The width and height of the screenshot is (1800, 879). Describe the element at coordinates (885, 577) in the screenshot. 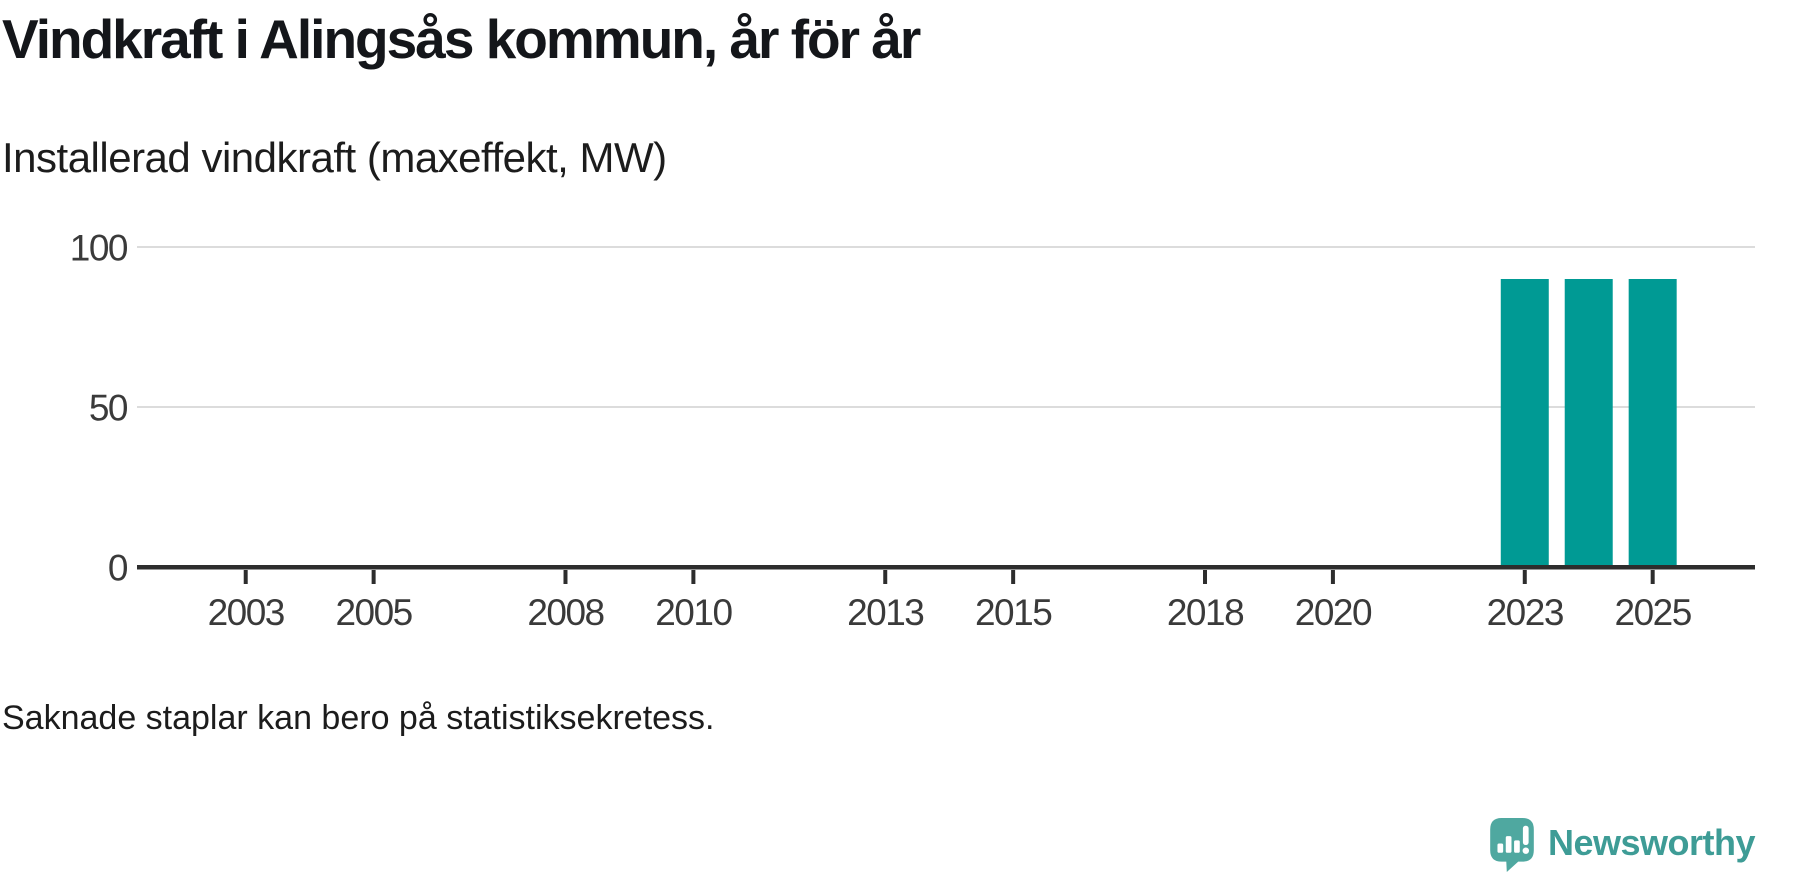

I see `x-tick-2013` at that location.